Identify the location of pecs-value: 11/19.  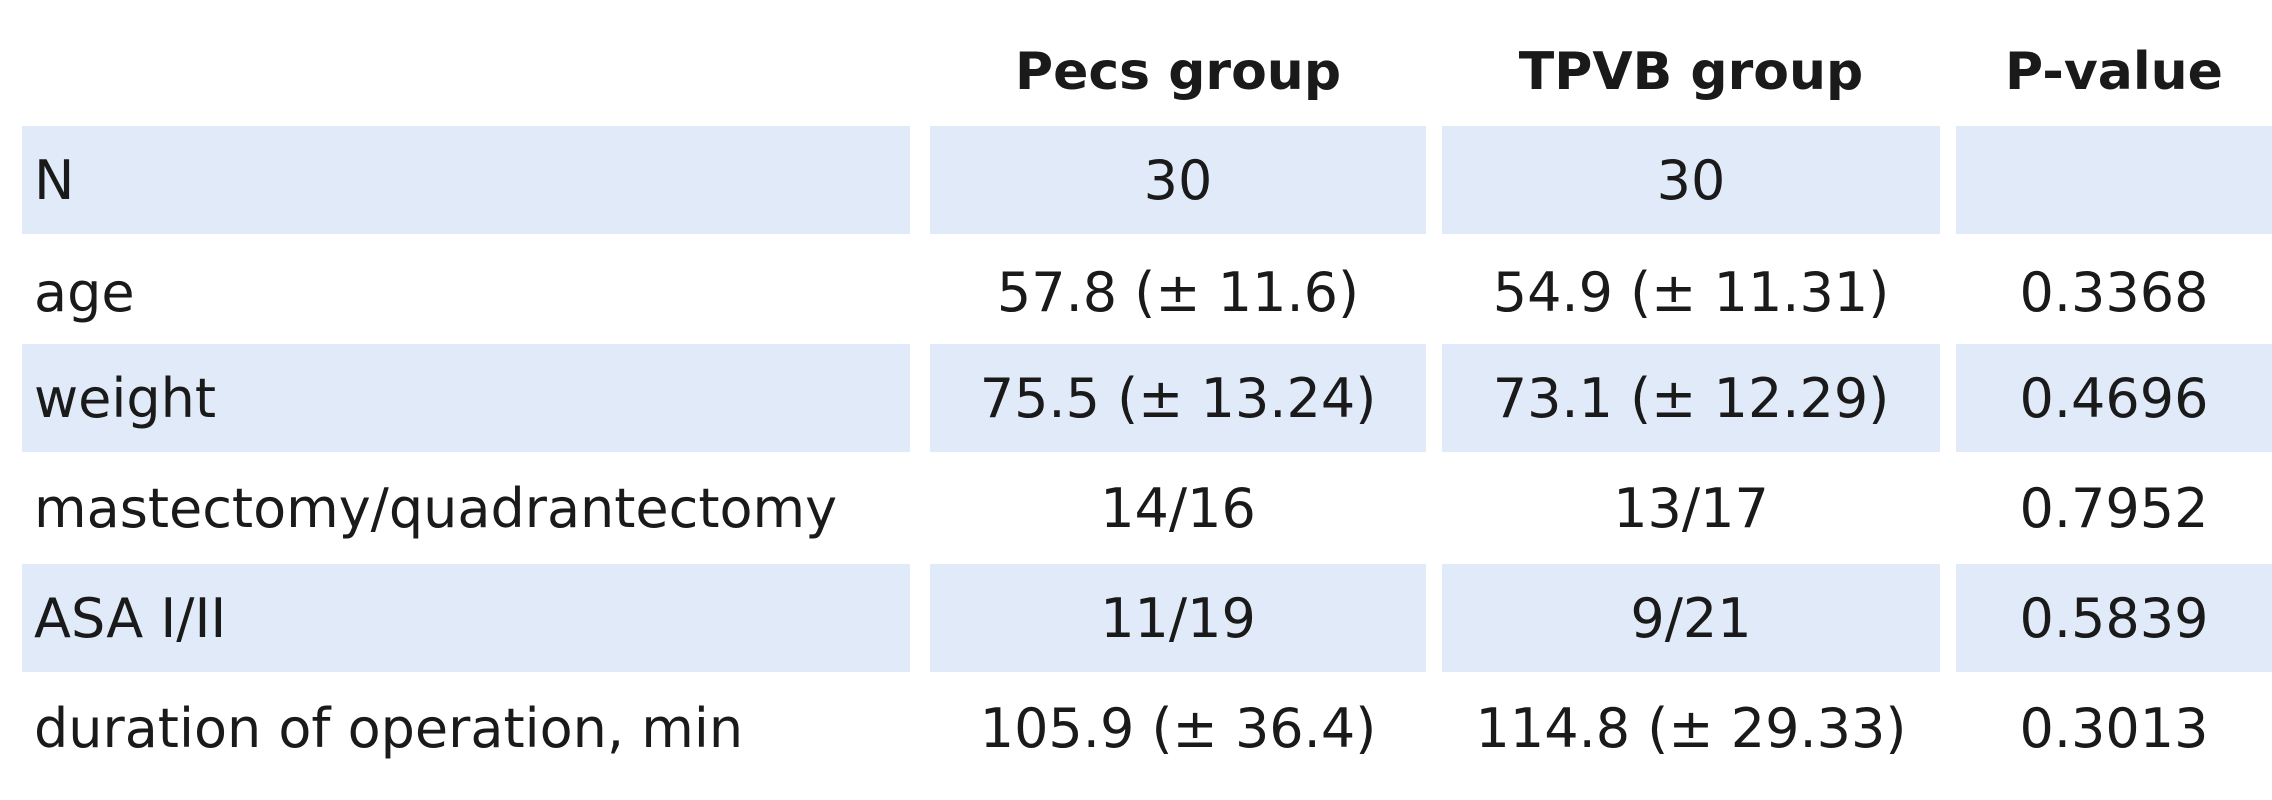
(1178, 618).